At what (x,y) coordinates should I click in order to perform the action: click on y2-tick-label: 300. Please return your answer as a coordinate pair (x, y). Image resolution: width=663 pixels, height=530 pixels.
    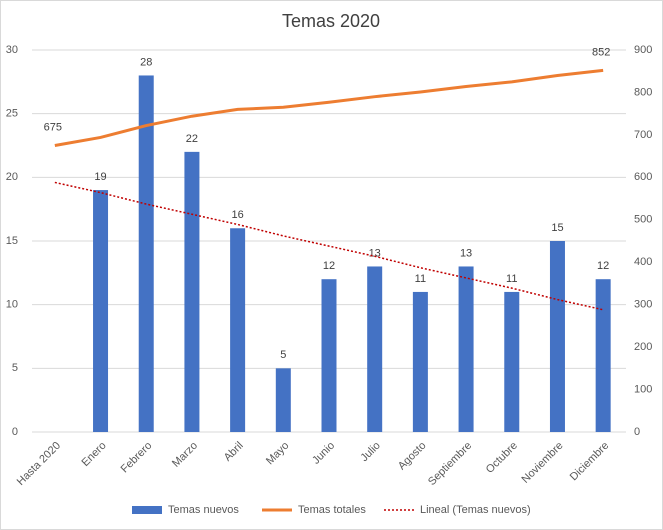
    Looking at the image, I should click on (643, 305).